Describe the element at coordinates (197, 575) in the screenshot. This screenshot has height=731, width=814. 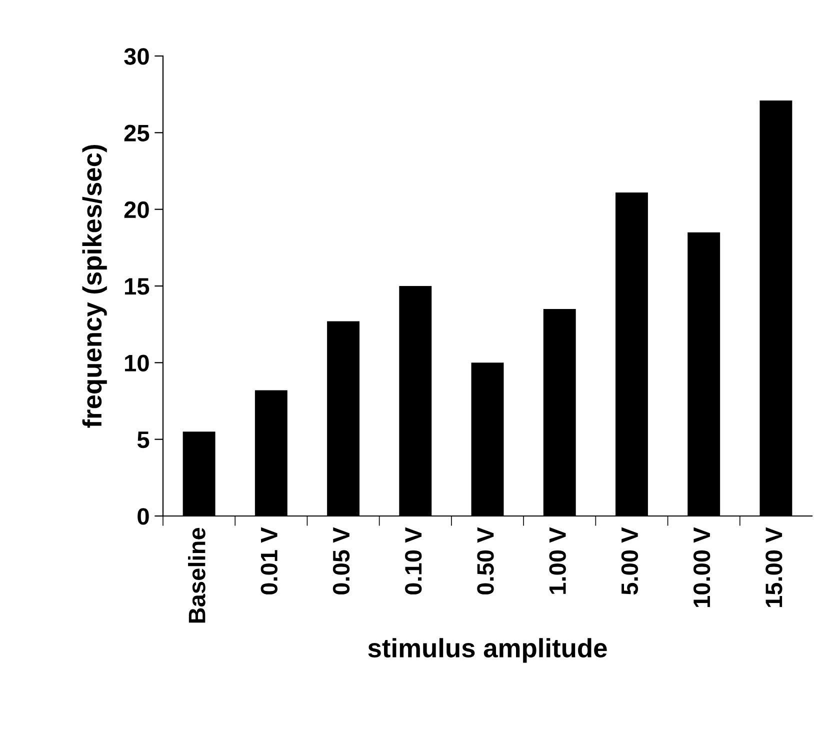
I see `x-tick-label: Baseline` at that location.